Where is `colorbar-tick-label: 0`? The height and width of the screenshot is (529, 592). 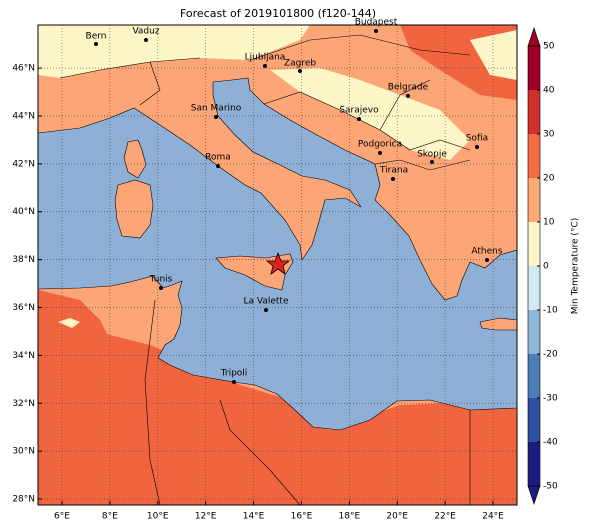
colorbar-tick-label: 0 is located at coordinates (546, 267).